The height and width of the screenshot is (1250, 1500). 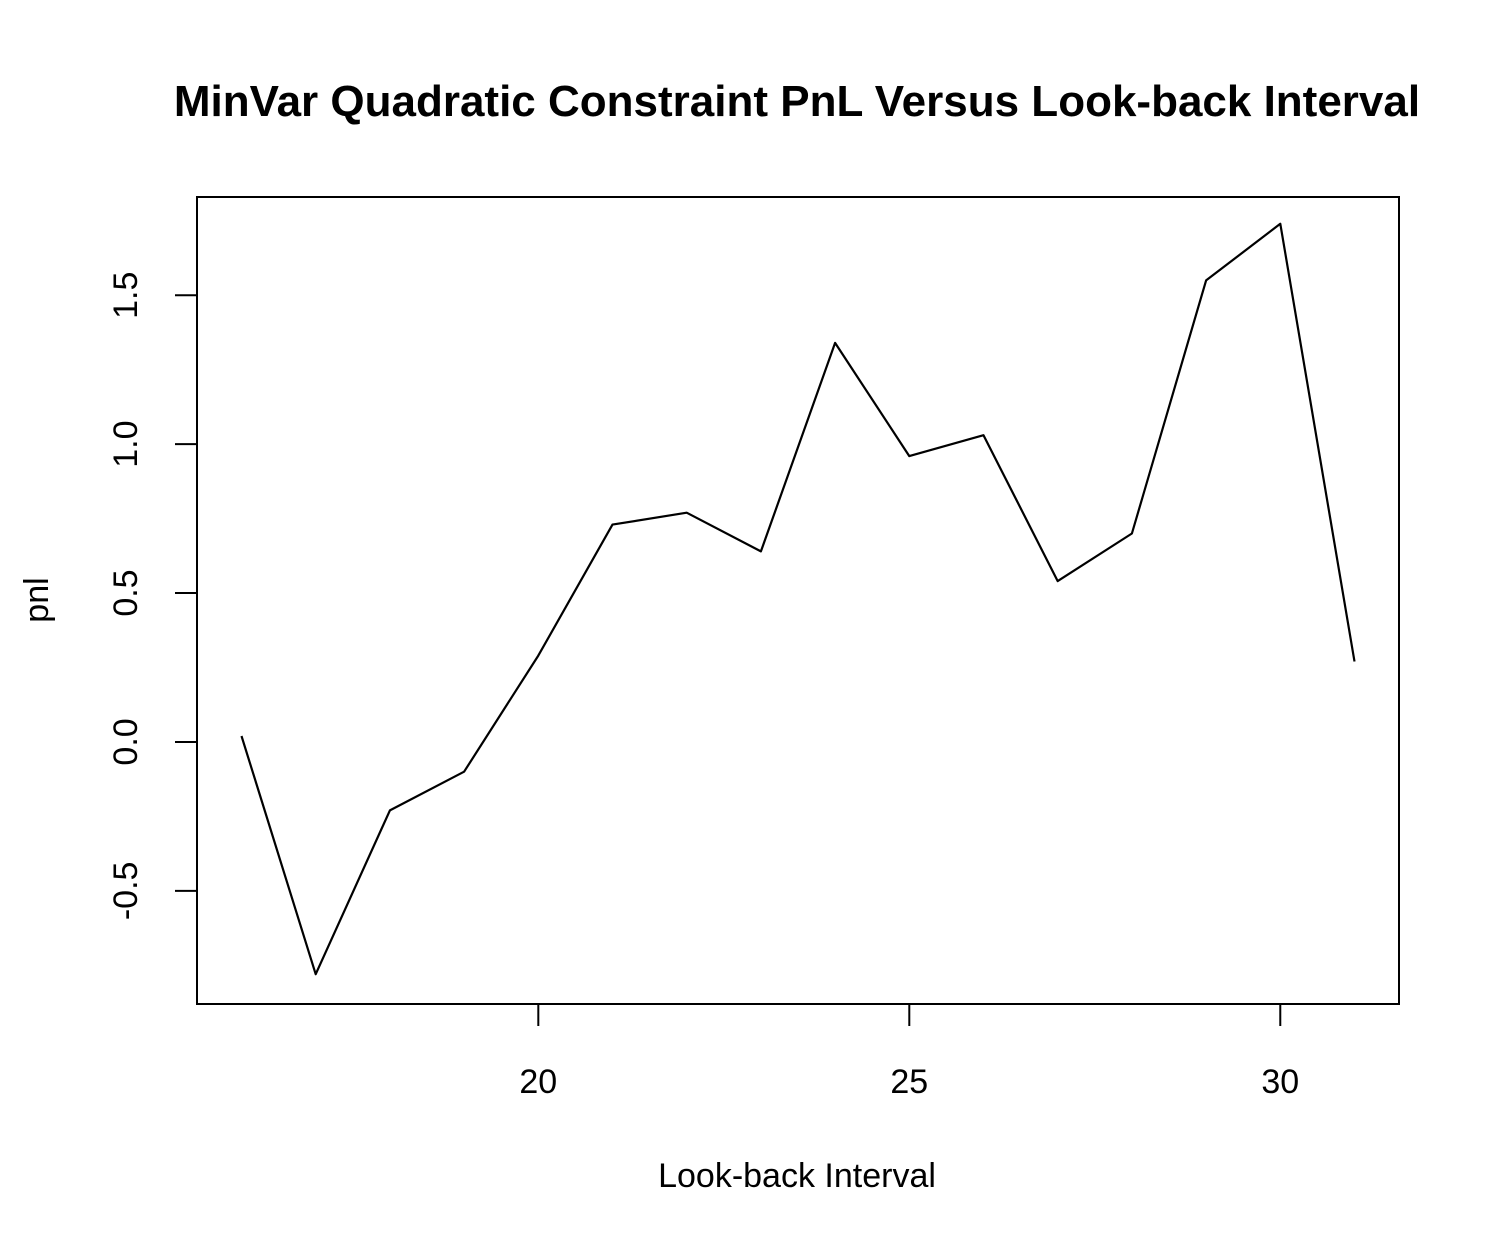 What do you see at coordinates (37, 599) in the screenshot?
I see `y-axis-label: pnl` at bounding box center [37, 599].